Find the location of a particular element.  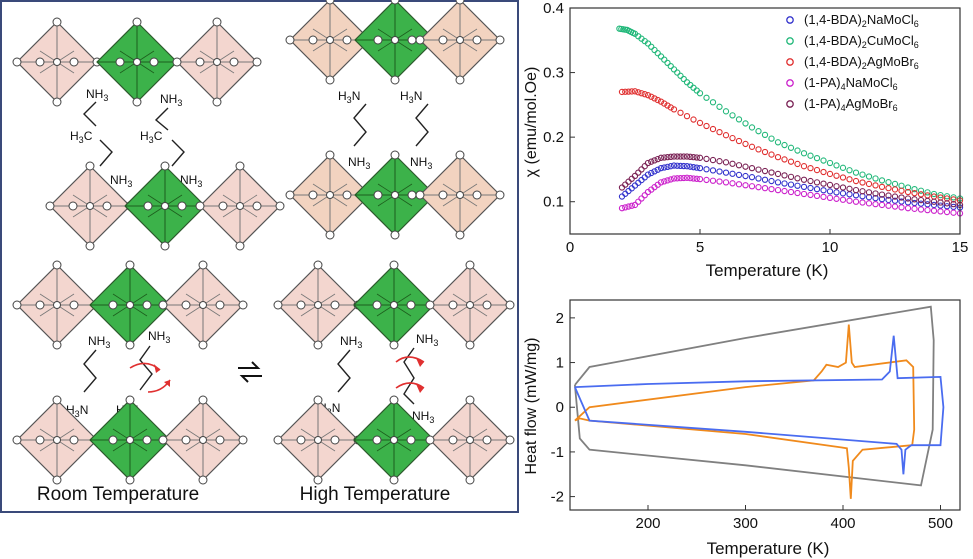

layer-top-left-lower is located at coordinates (165, 206).